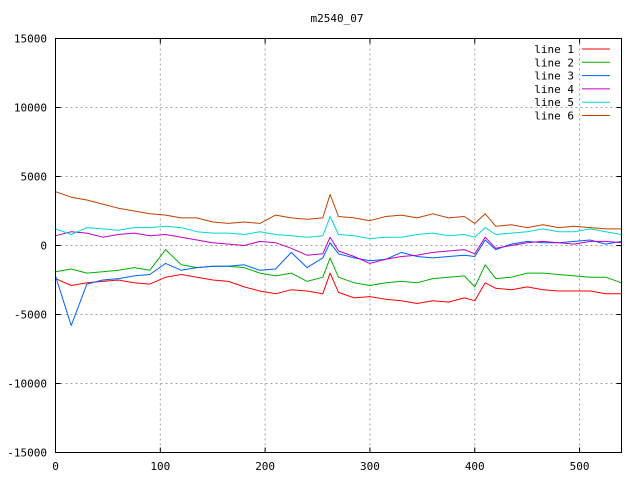  Describe the element at coordinates (554, 49) in the screenshot. I see `legend-label-1: line 1` at that location.